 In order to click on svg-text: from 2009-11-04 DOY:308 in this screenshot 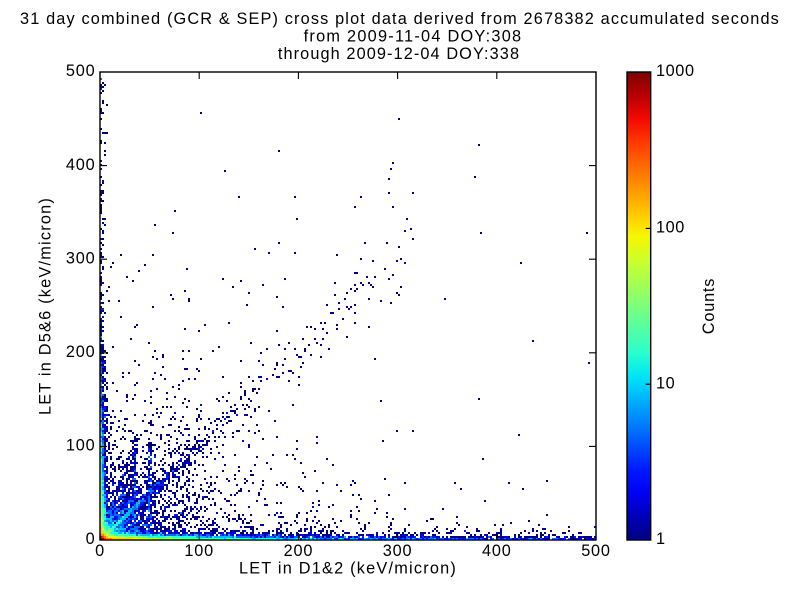, I will do `click(413, 37)`.